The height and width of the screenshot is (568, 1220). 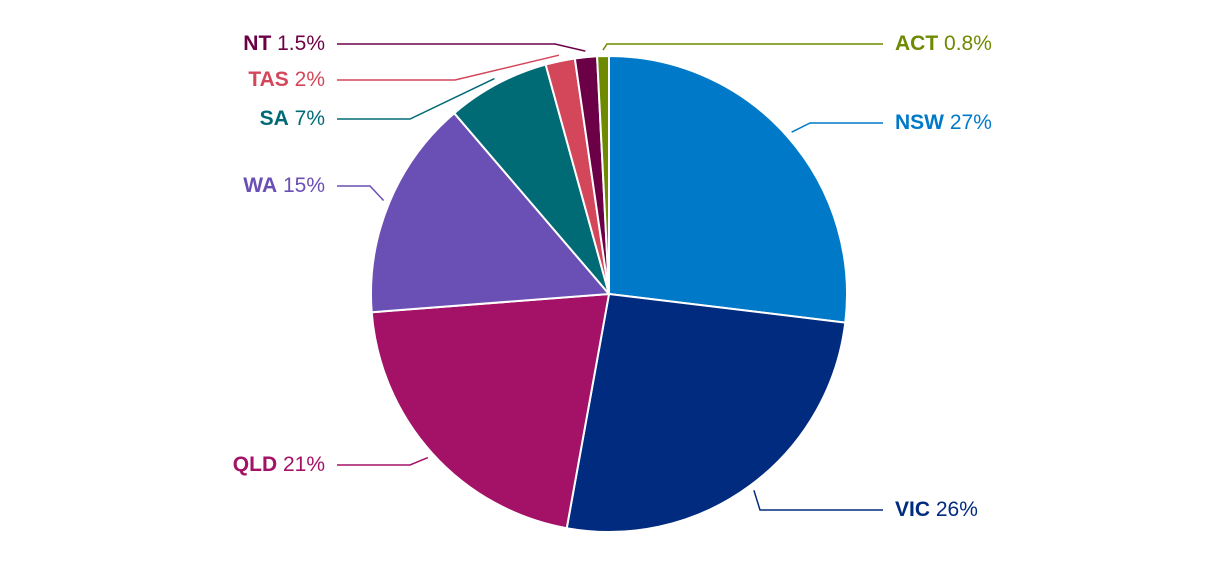 What do you see at coordinates (919, 122) in the screenshot?
I see `category-label: NSW` at bounding box center [919, 122].